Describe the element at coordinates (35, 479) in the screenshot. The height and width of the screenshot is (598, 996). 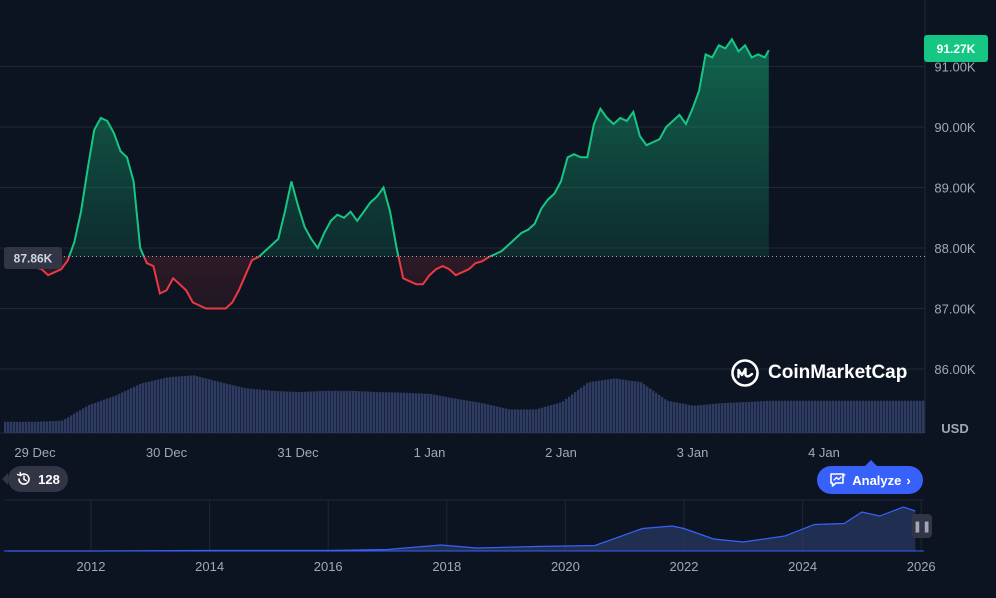
I see `history-count-badge: 128` at that location.